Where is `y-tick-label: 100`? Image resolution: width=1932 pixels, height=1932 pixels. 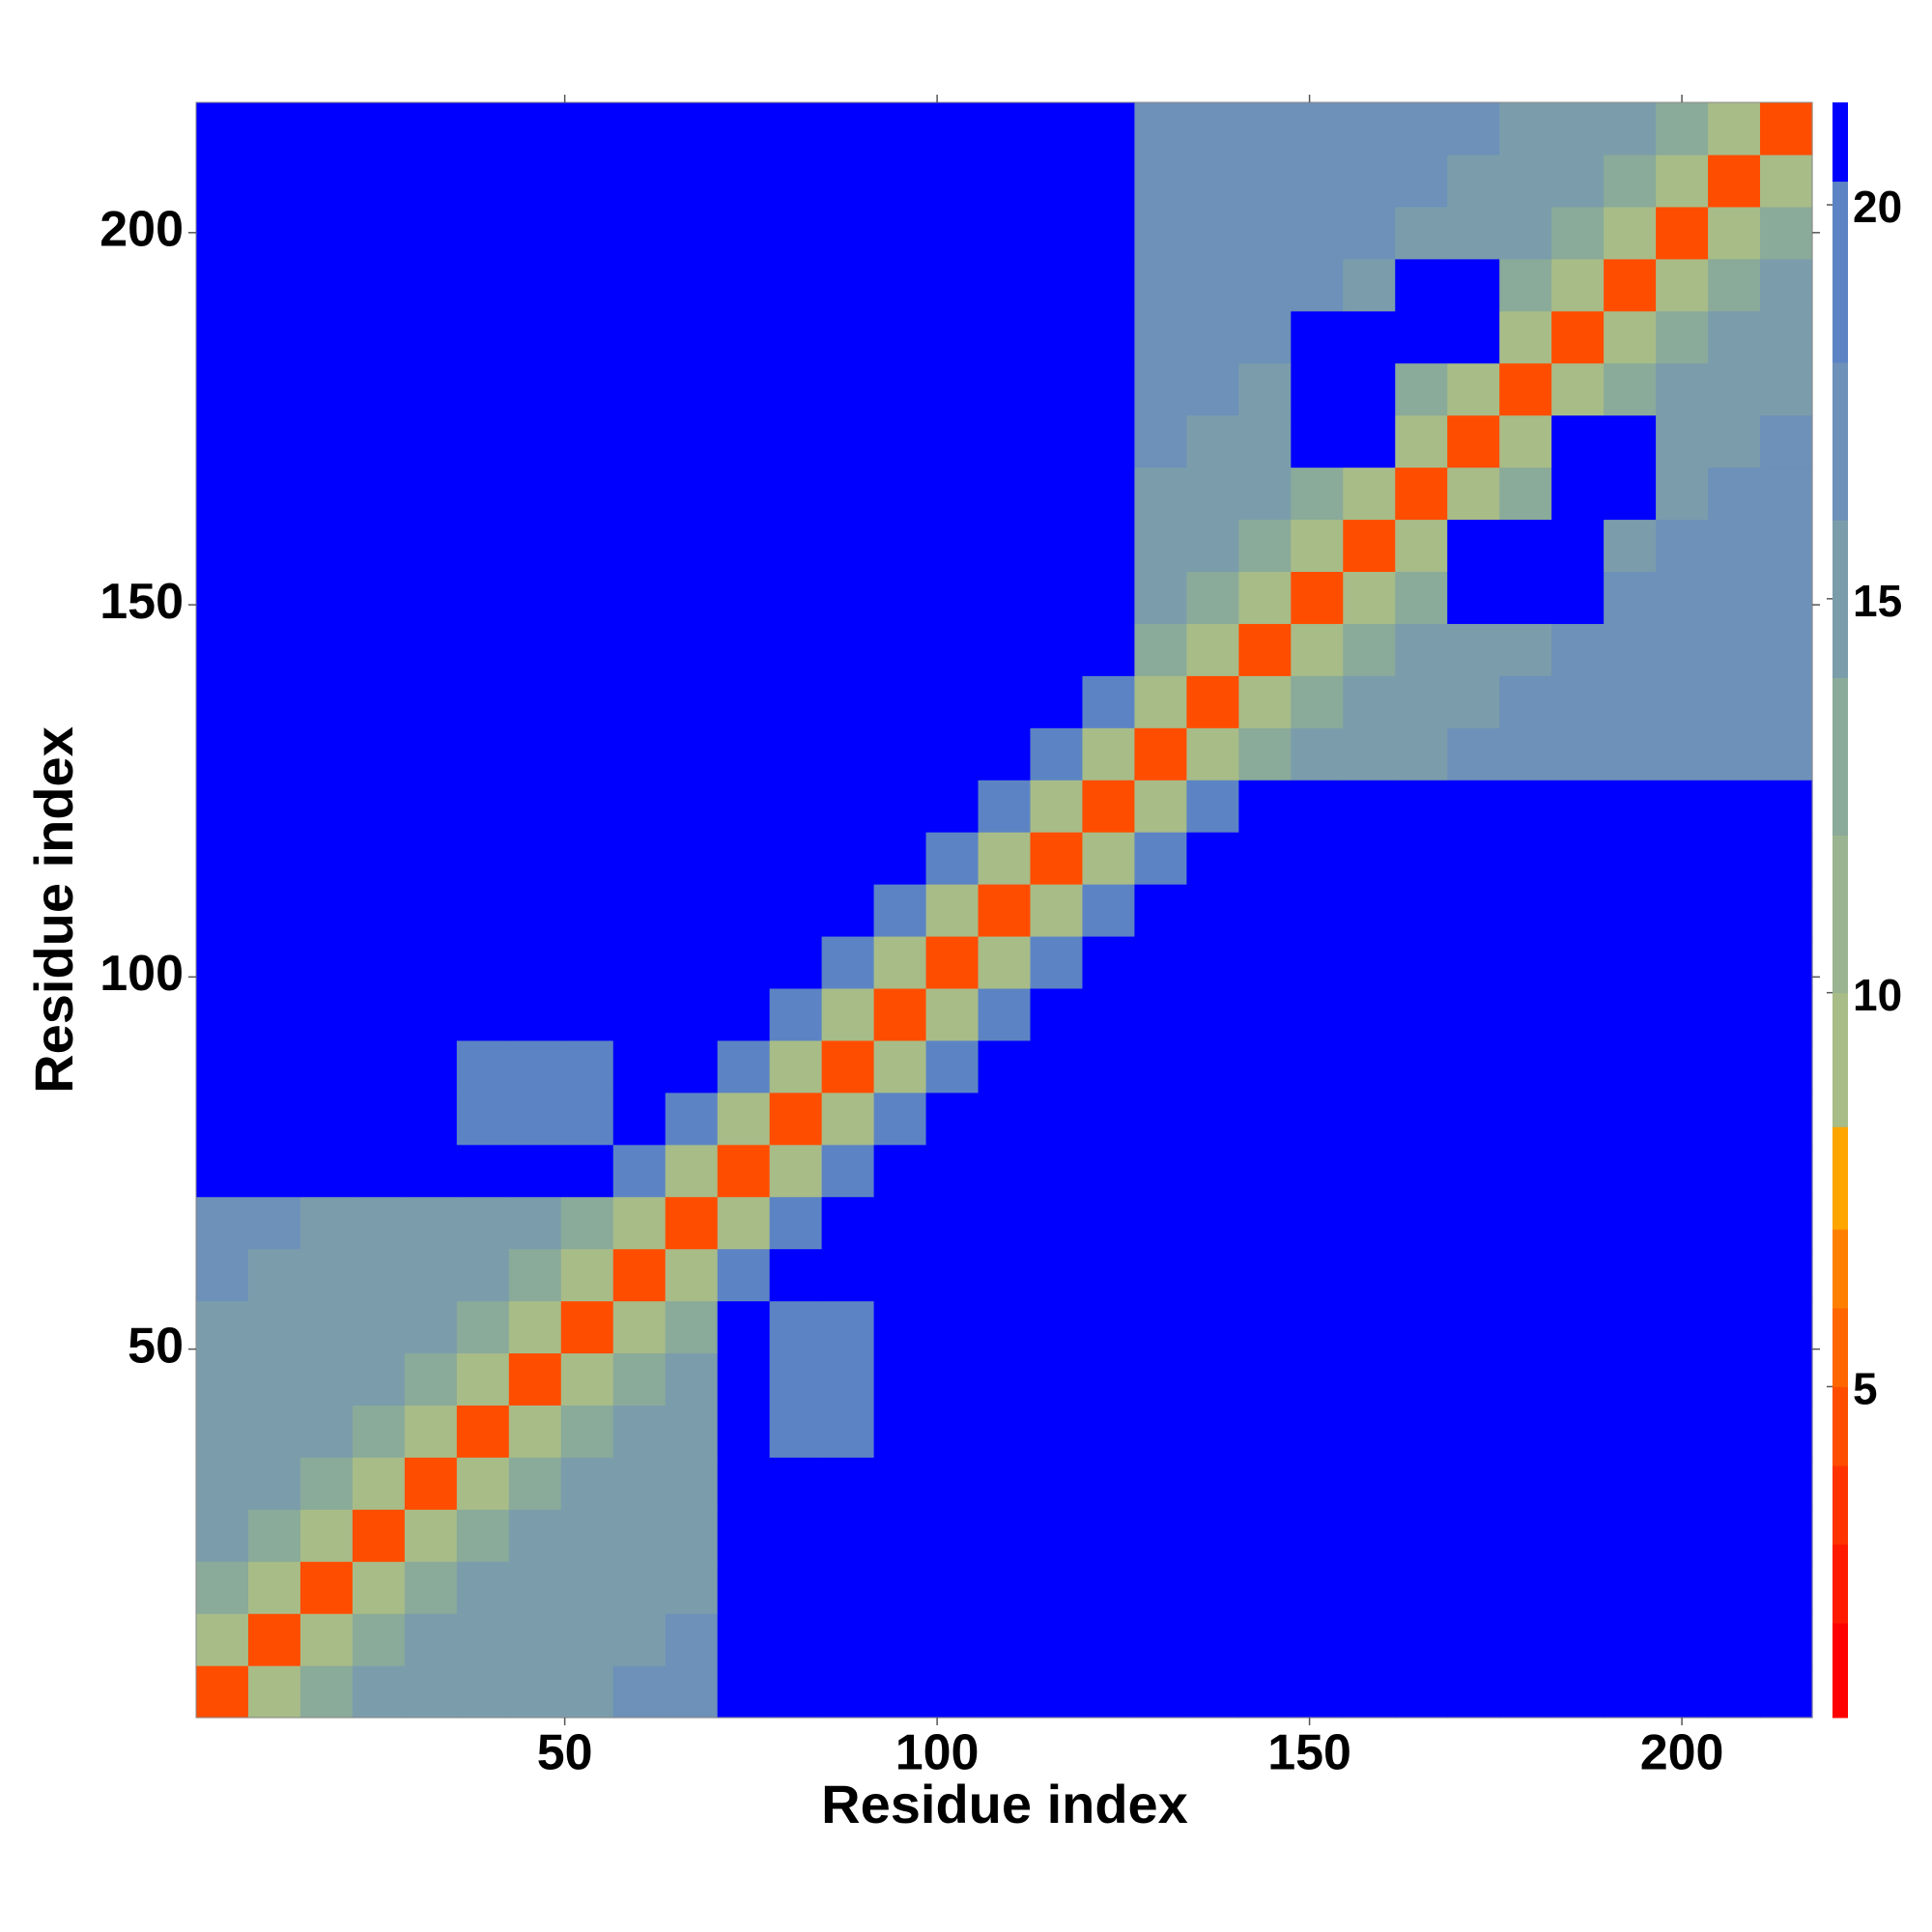
y-tick-label: 100 is located at coordinates (141, 974).